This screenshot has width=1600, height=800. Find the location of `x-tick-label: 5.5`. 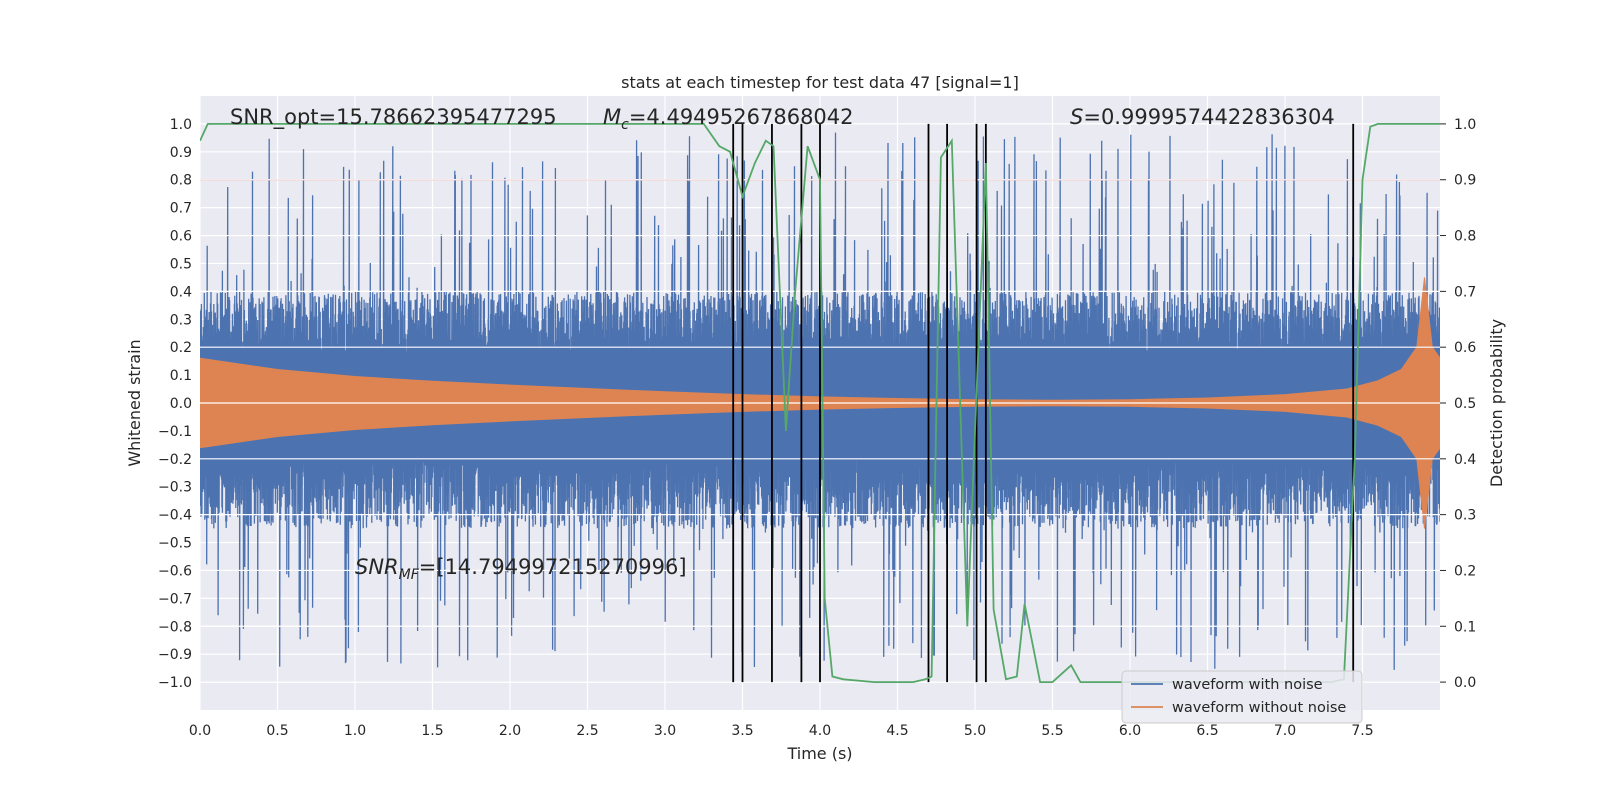

x-tick-label: 5.5 is located at coordinates (1052, 731).